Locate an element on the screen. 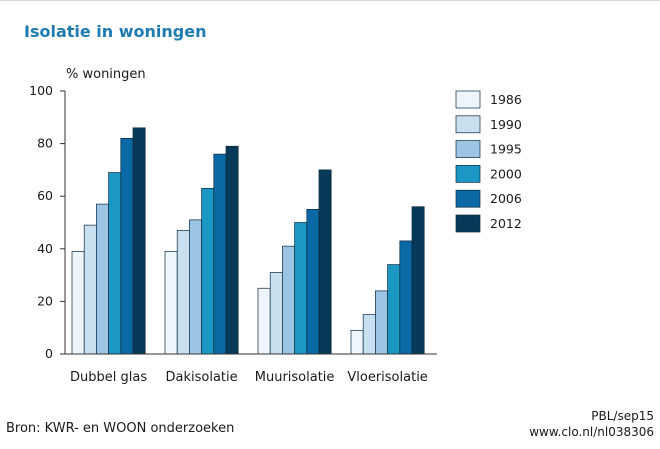 This screenshot has width=660, height=449. legend-label-2012: 2012 is located at coordinates (506, 223).